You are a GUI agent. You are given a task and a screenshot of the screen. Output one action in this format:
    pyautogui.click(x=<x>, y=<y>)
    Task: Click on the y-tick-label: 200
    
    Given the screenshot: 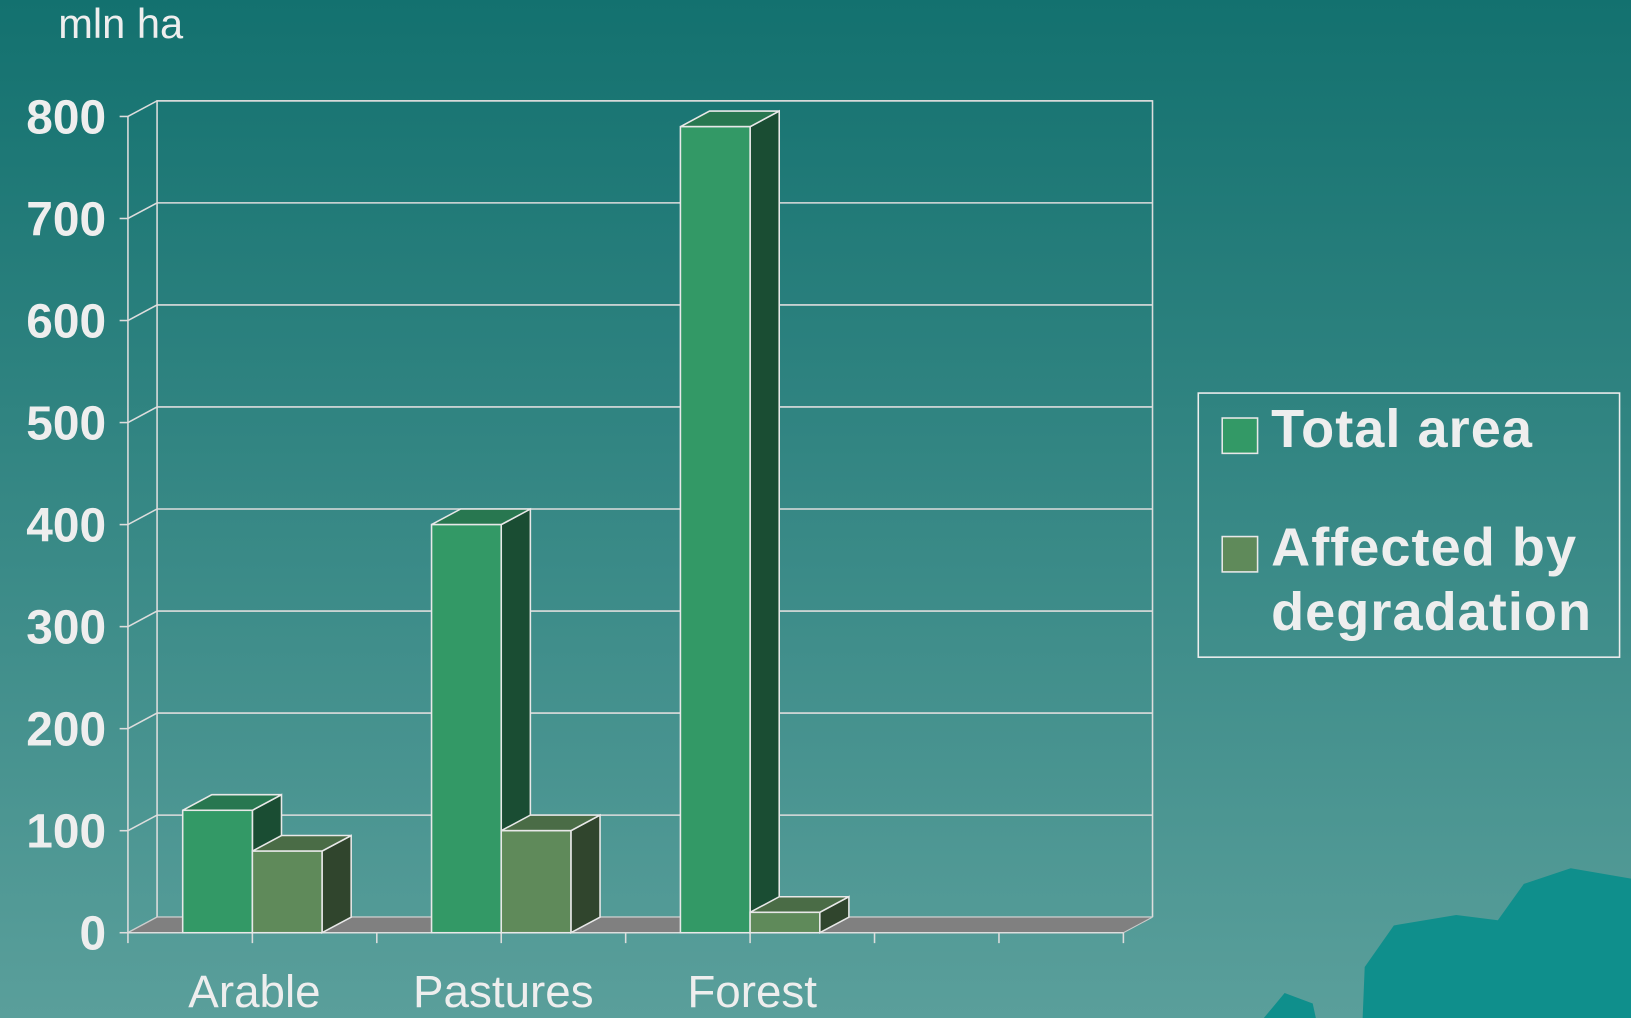 What is the action you would take?
    pyautogui.click(x=66, y=729)
    